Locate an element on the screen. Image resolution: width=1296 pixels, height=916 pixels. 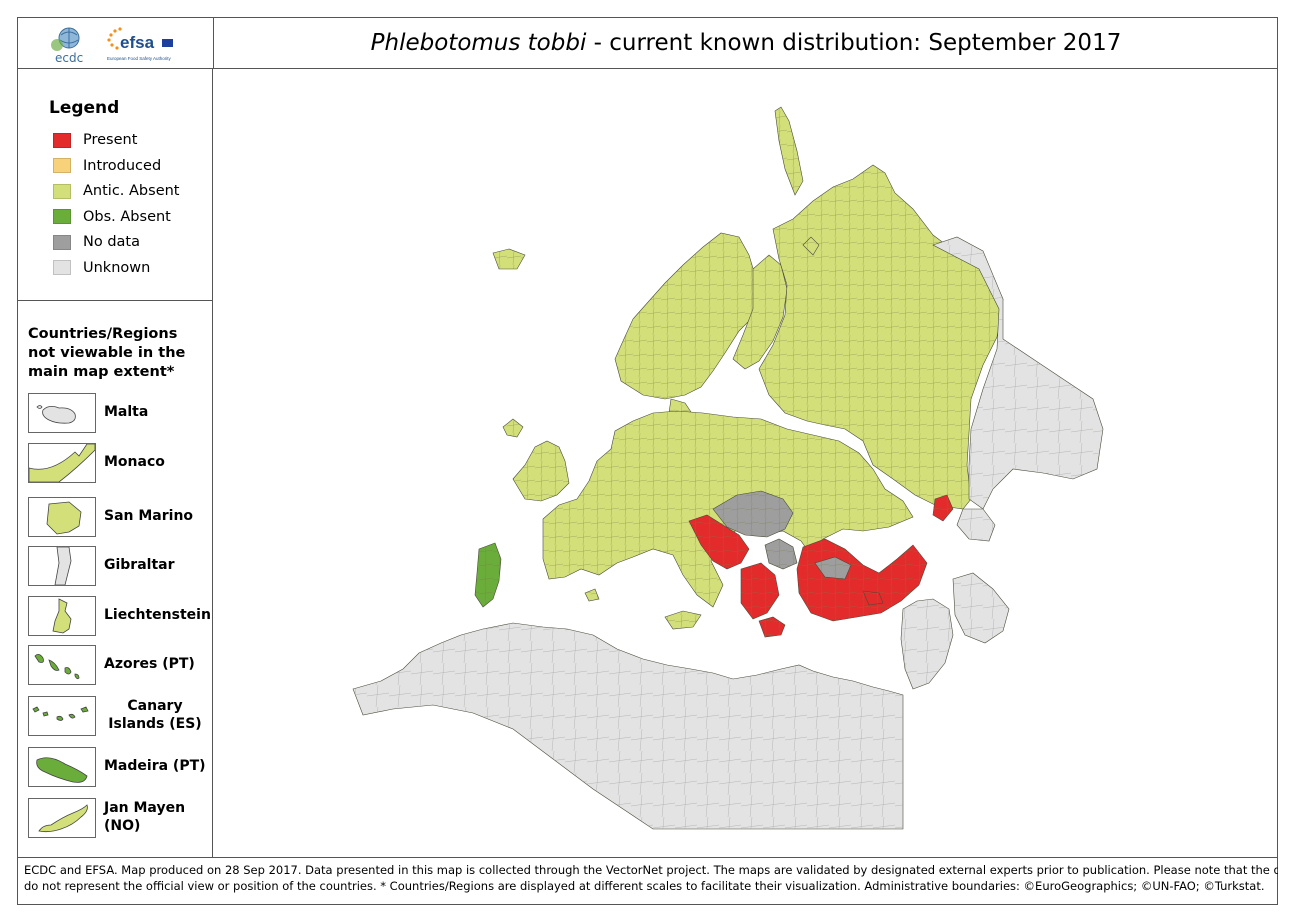
legend-item-no-data: No data is located at coordinates (96, 242).